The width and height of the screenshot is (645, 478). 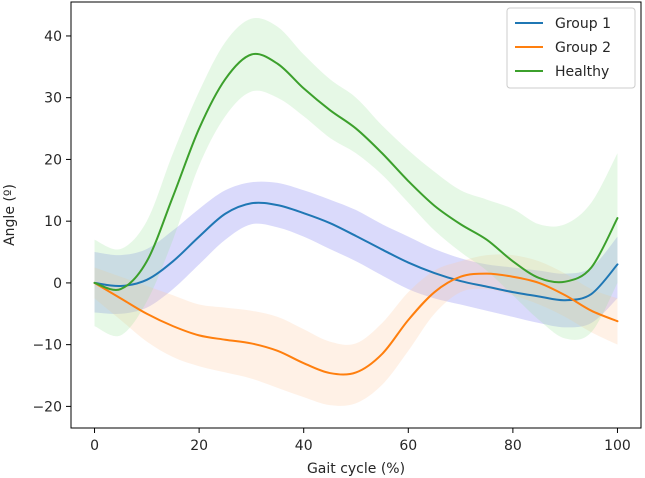 What do you see at coordinates (582, 72) in the screenshot?
I see `legend-label-healthy: Healthy` at bounding box center [582, 72].